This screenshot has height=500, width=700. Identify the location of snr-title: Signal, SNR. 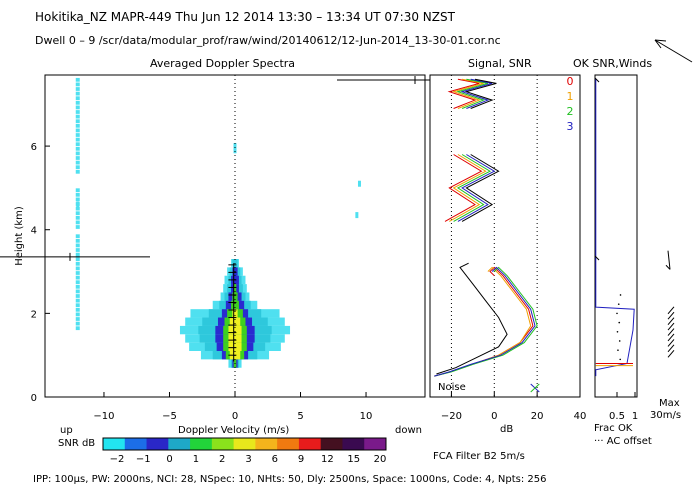
(500, 63).